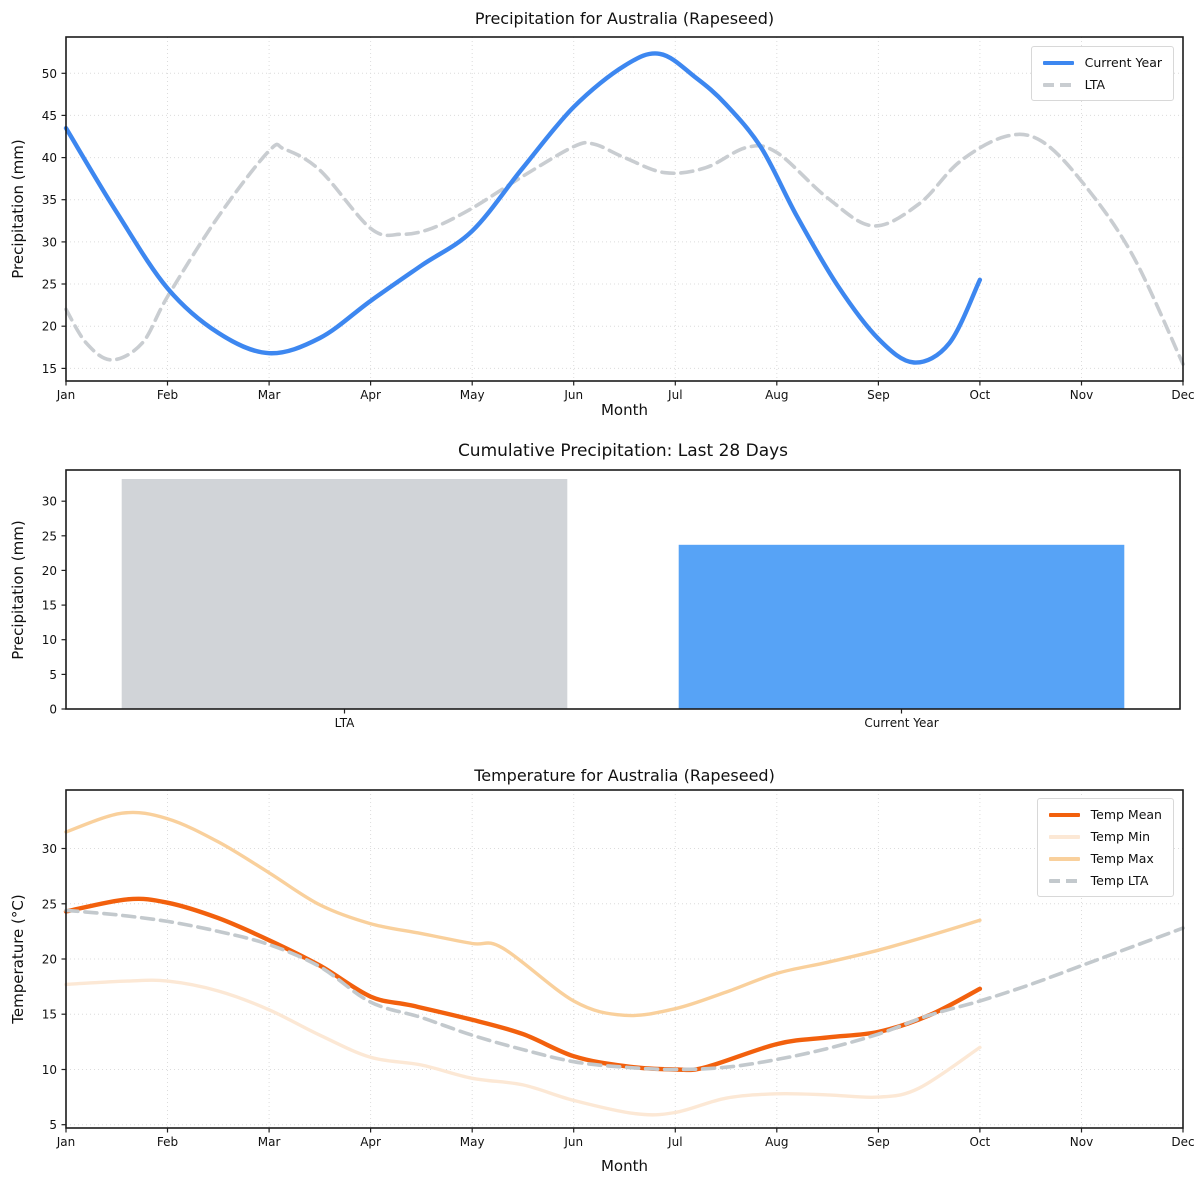 This screenshot has height=1200, width=1200. Describe the element at coordinates (1126, 814) in the screenshot. I see `legend-label: Temp Mean` at that location.